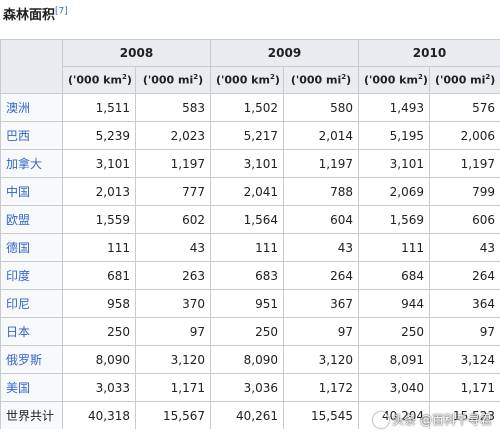 The image size is (500, 434). What do you see at coordinates (29, 15) in the screenshot?
I see `section-title-text: 森林面积` at bounding box center [29, 15].